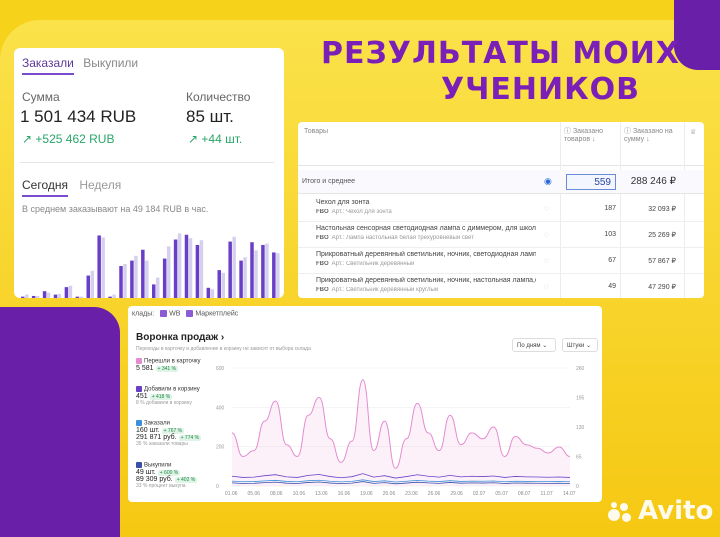 Image resolution: width=720 pixels, height=537 pixels. Describe the element at coordinates (456, 494) in the screenshot. I see `x-tick: 29.06` at that location.